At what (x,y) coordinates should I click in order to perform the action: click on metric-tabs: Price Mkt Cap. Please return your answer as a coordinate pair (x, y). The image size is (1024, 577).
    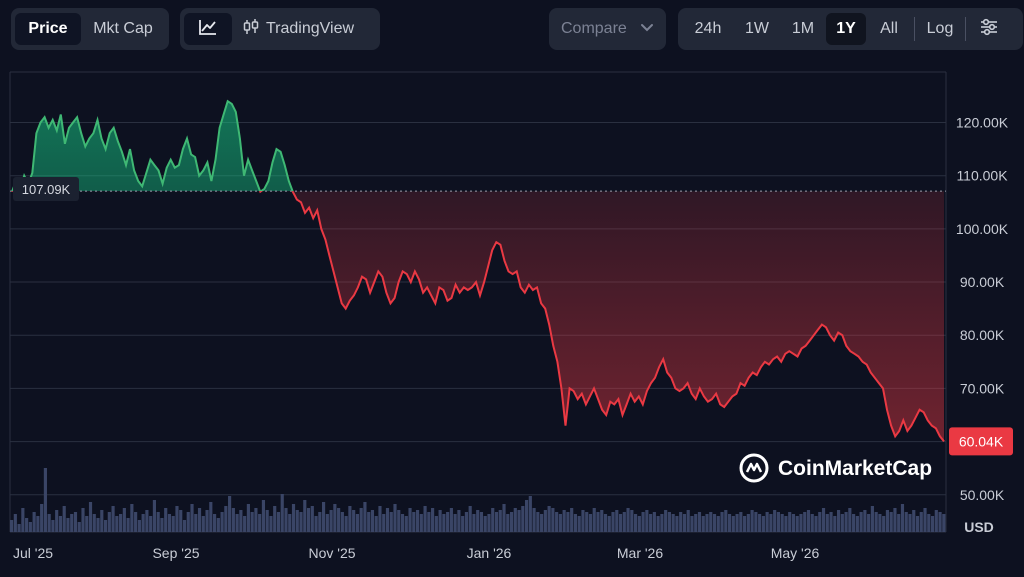
    Looking at the image, I should click on (90, 29).